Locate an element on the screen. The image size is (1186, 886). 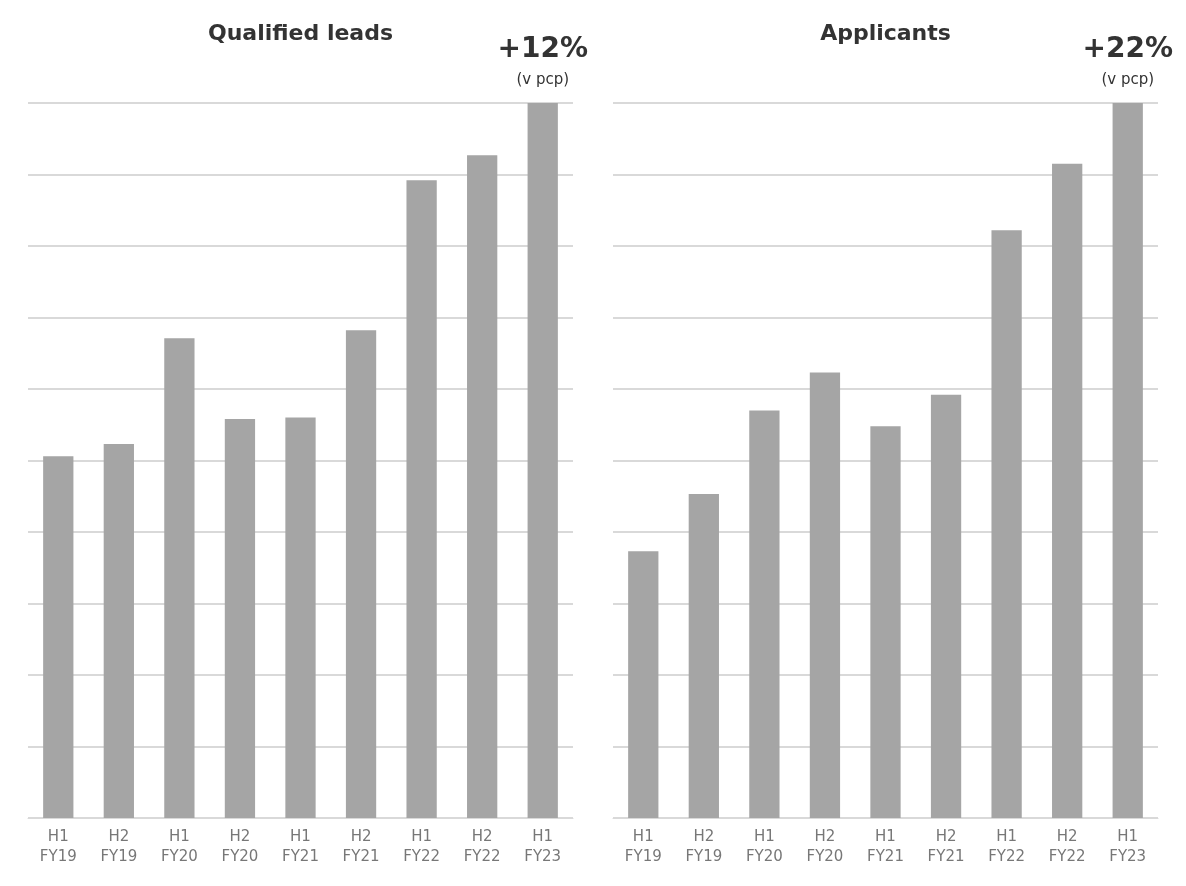
text: +22% is located at coordinates (1127, 47).